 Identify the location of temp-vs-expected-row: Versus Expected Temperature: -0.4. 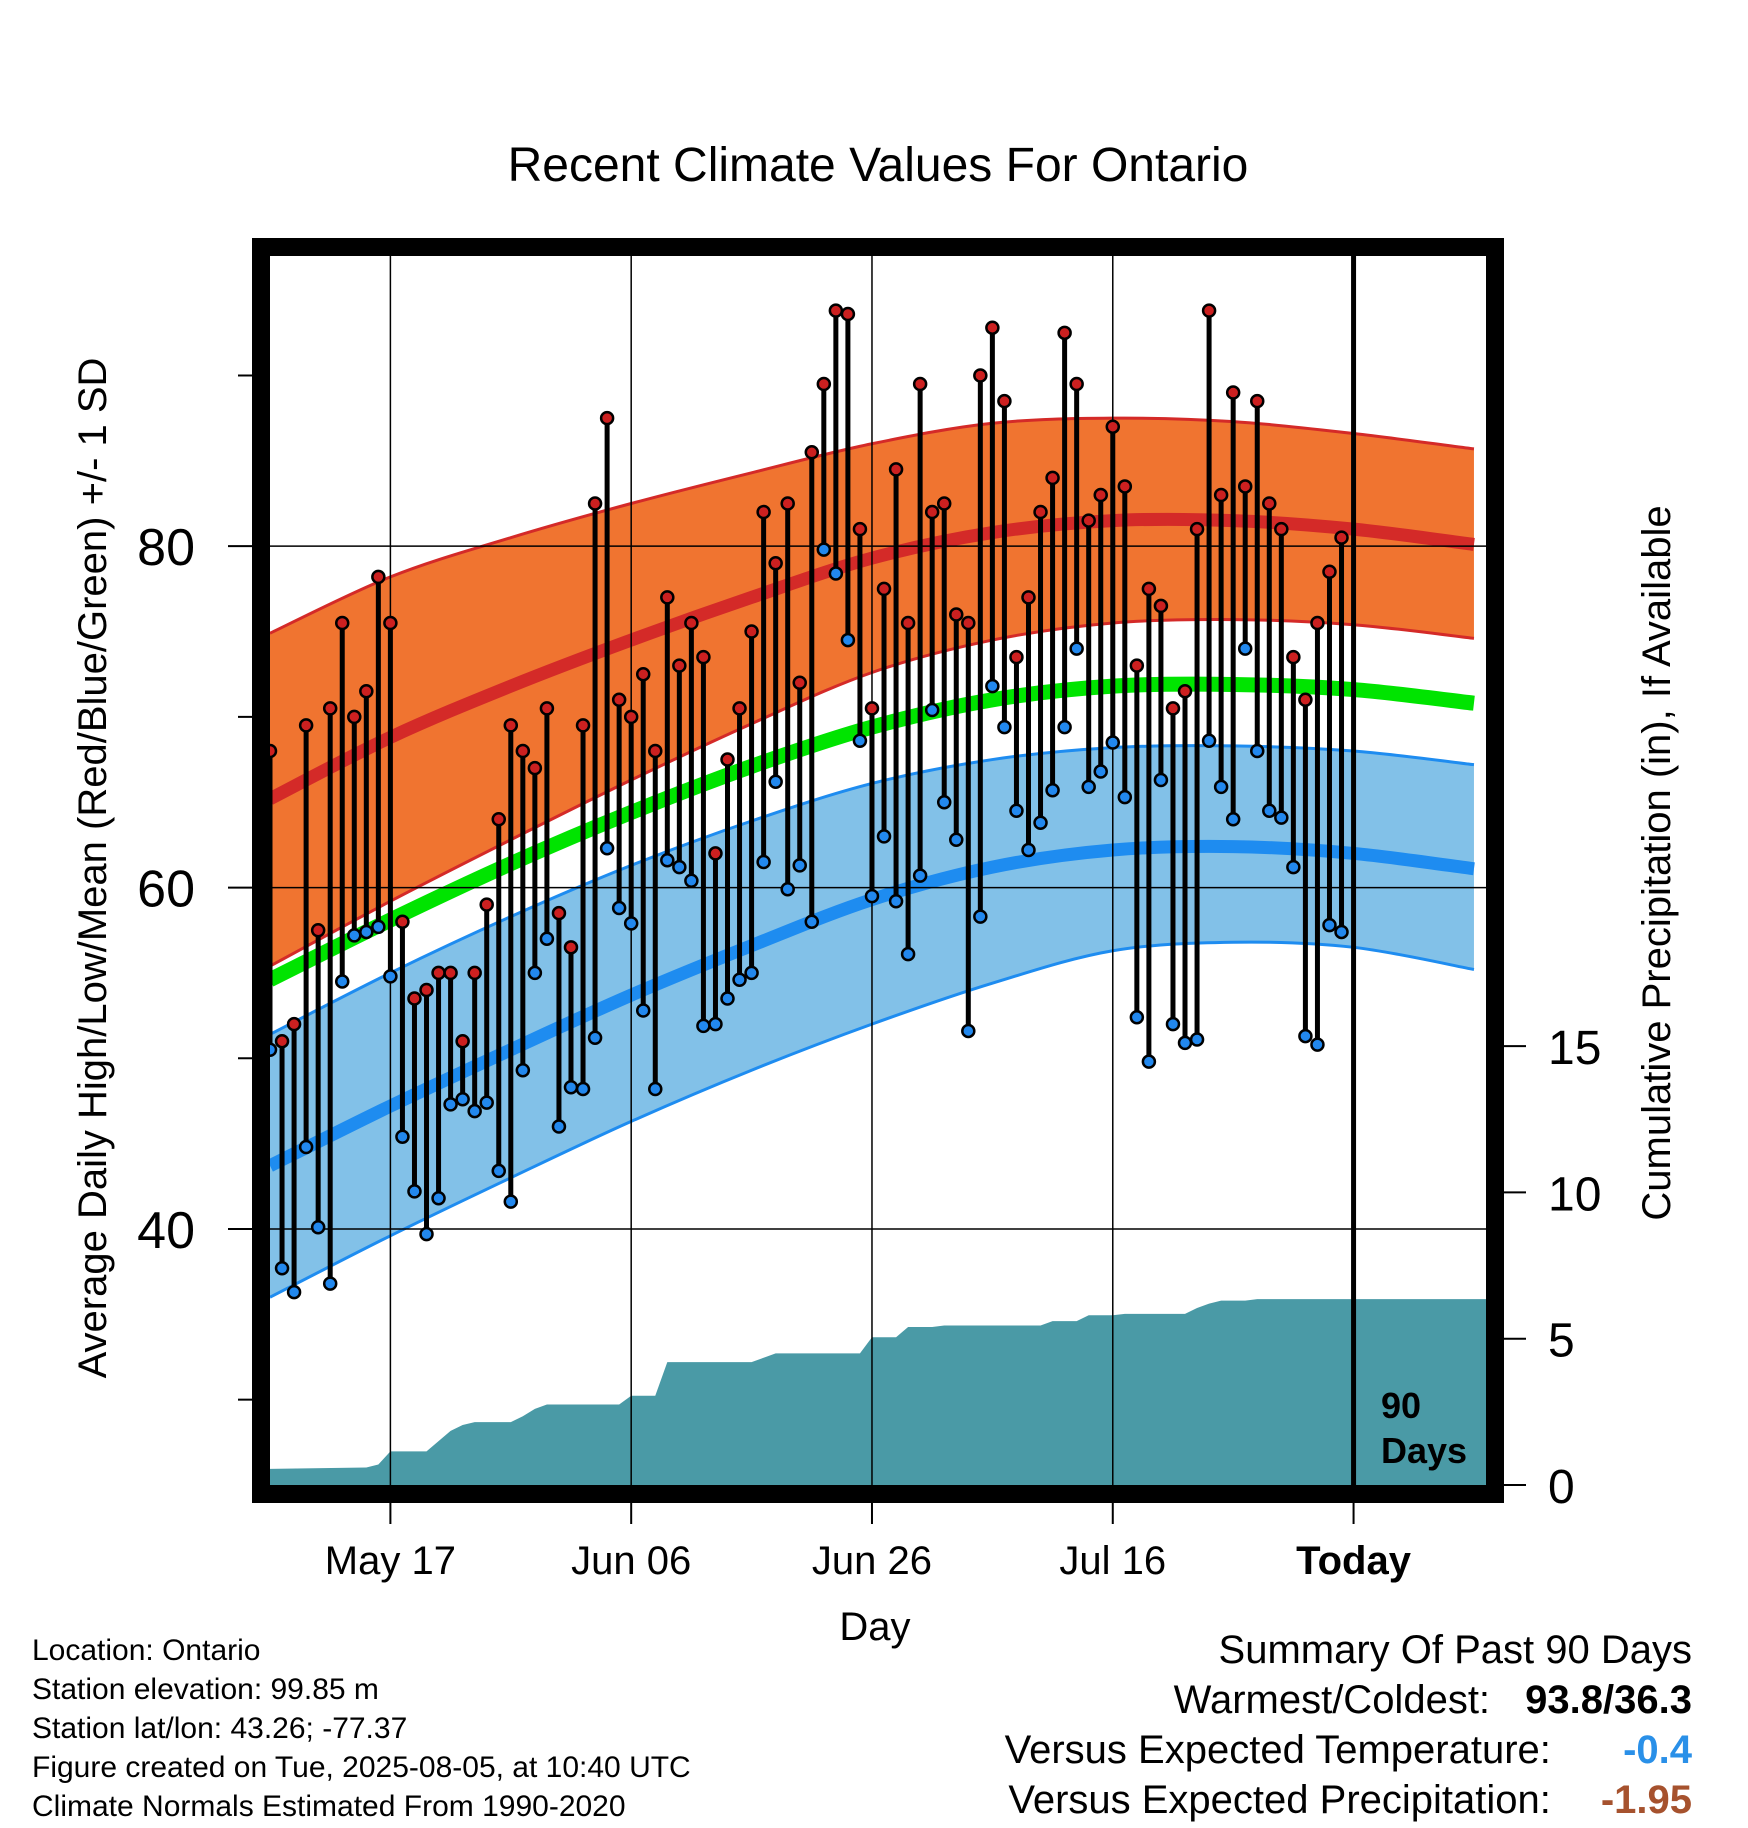
(1348, 1750).